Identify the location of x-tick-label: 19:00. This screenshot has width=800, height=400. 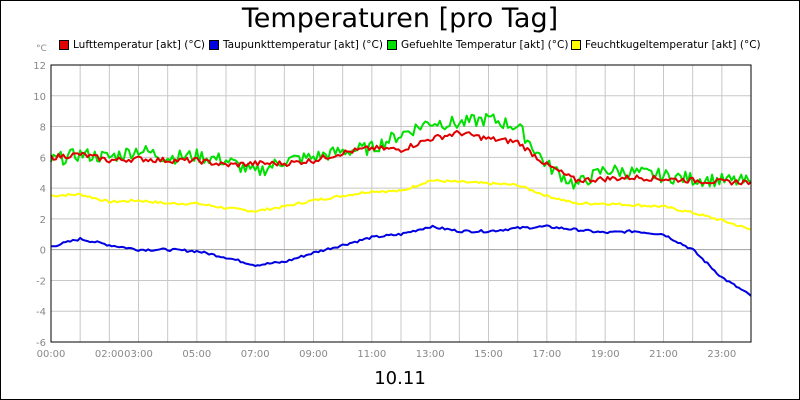
(605, 354).